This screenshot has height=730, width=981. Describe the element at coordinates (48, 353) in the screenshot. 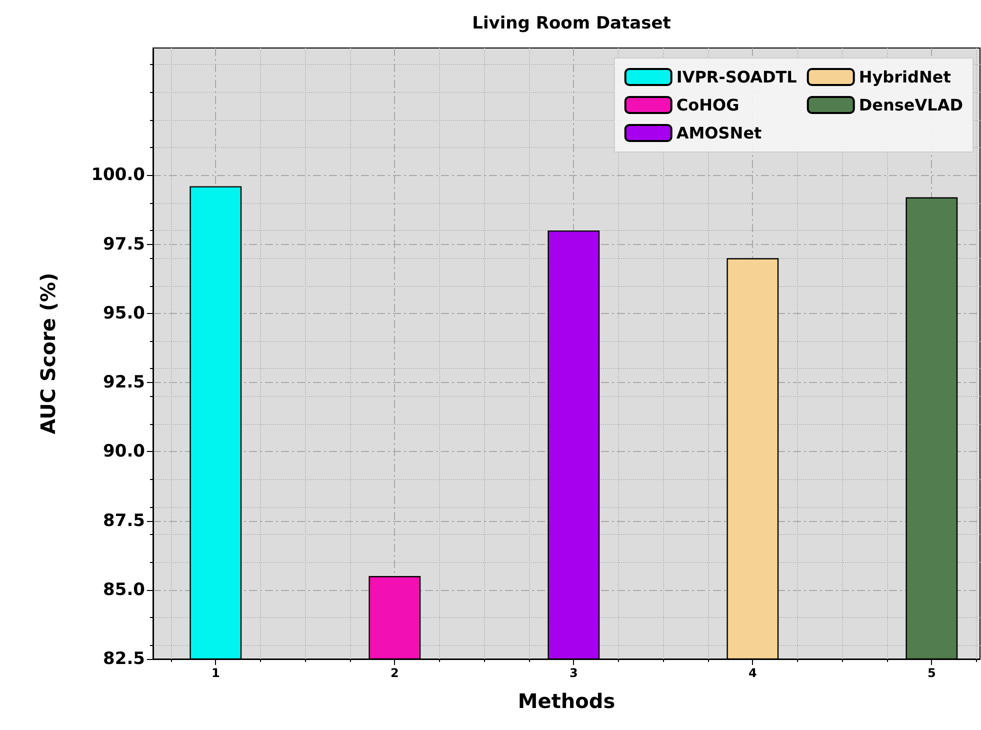

I see `y-axis-title: AUC Score (%)` at that location.